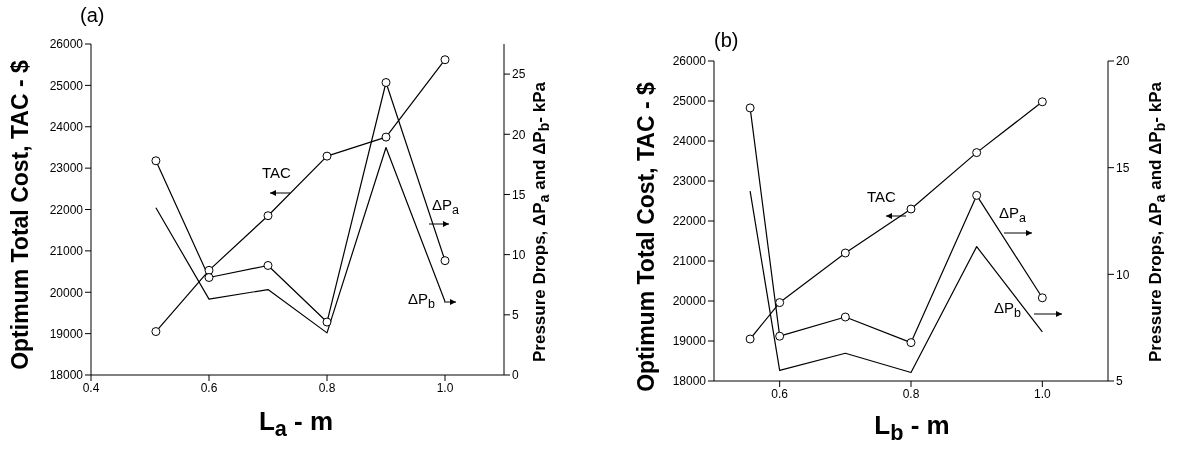  I want to click on y2-tick-label: 25, so click(519, 74).